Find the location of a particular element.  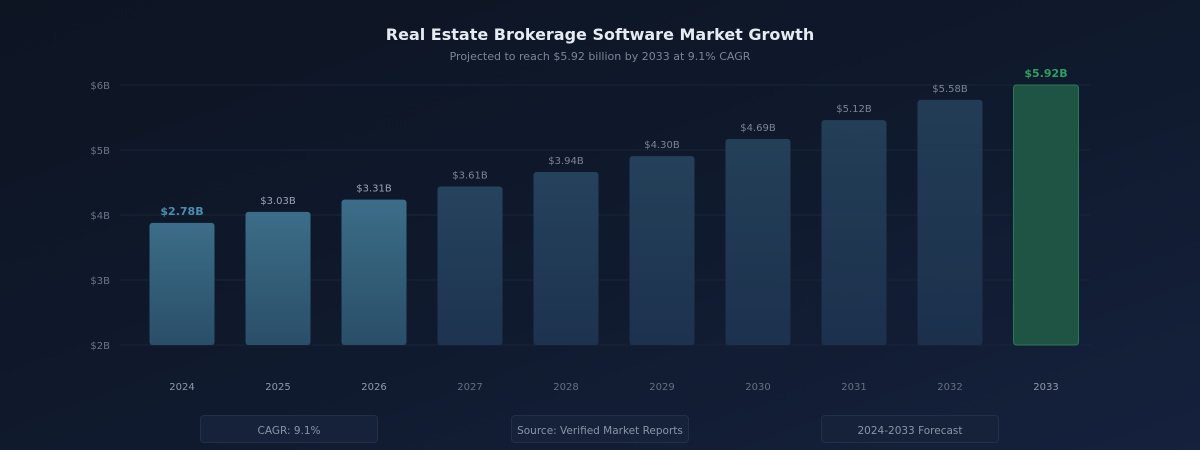

bar-2028 is located at coordinates (566, 258).